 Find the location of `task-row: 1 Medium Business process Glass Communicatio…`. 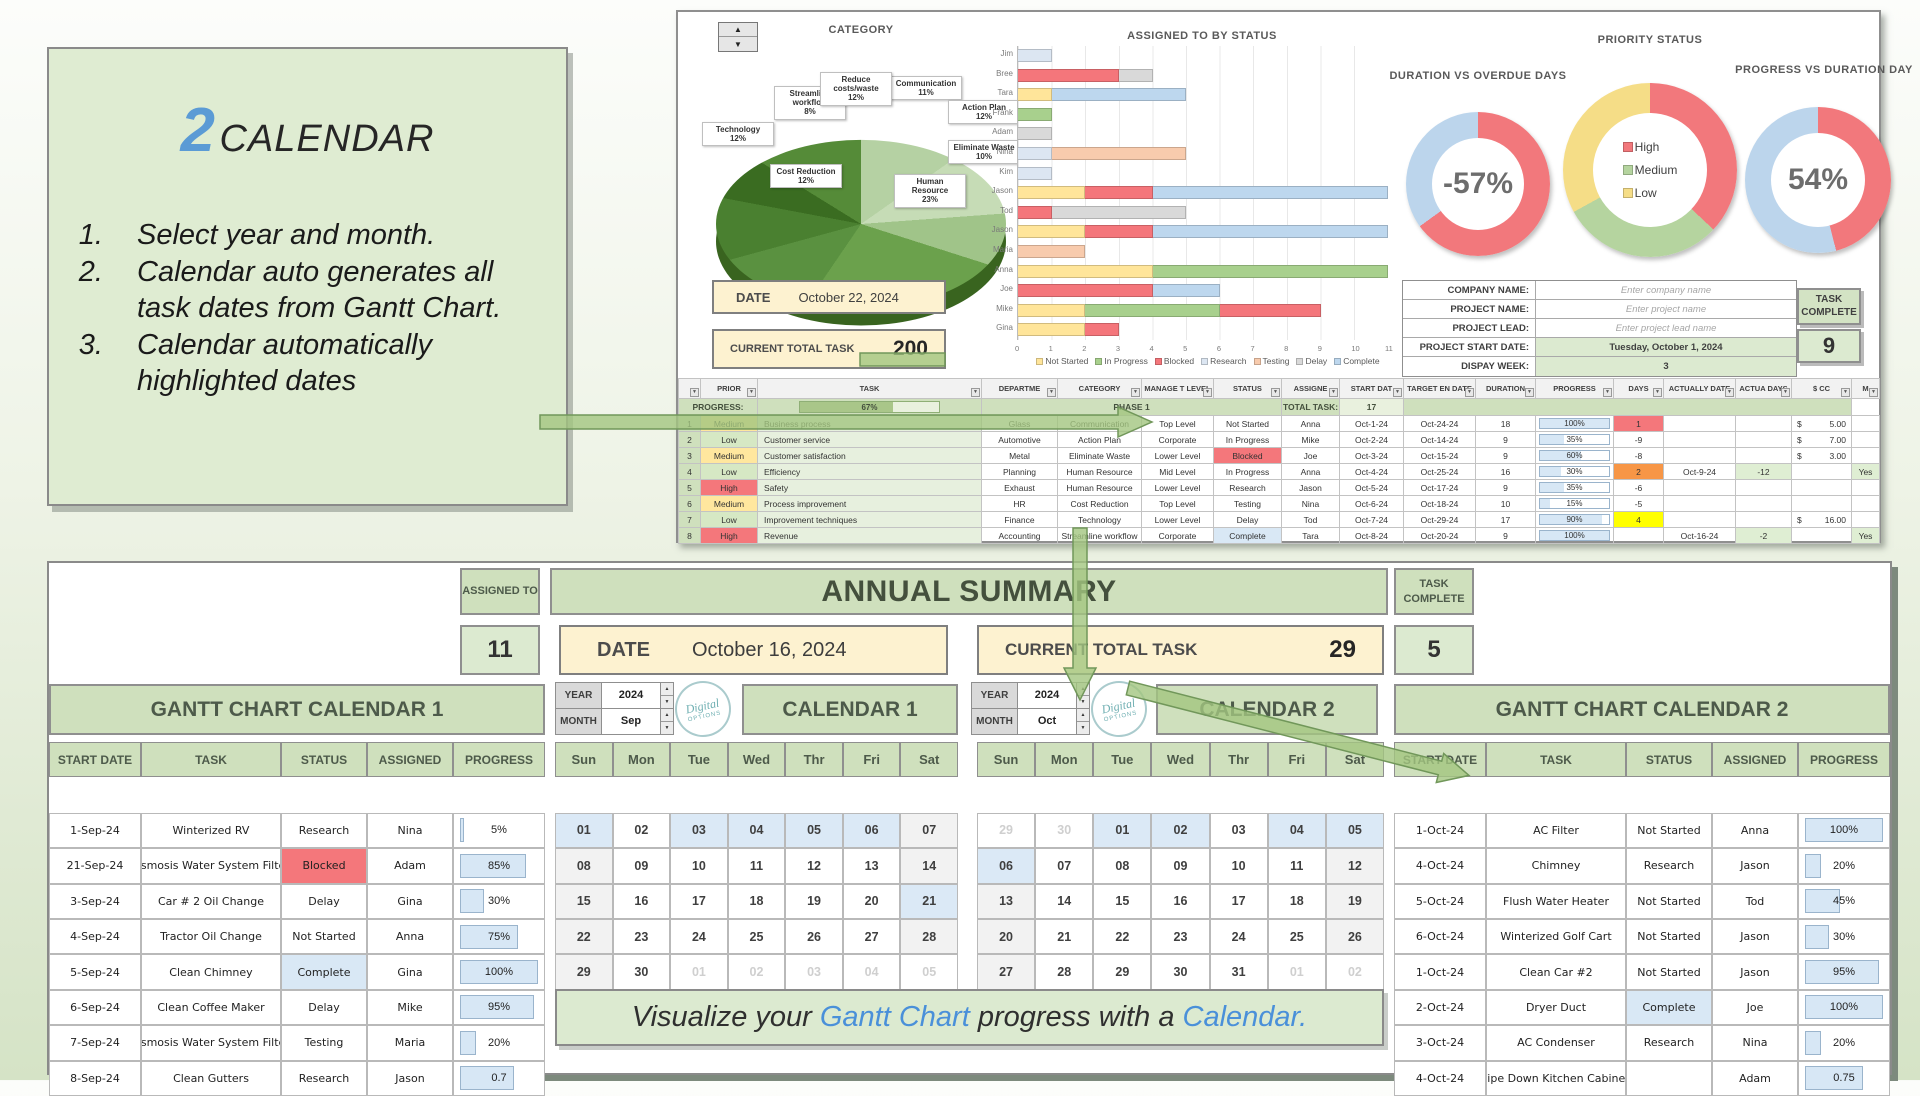

task-row: 1 Medium Business process Glass Communicatio… is located at coordinates (1279, 423).